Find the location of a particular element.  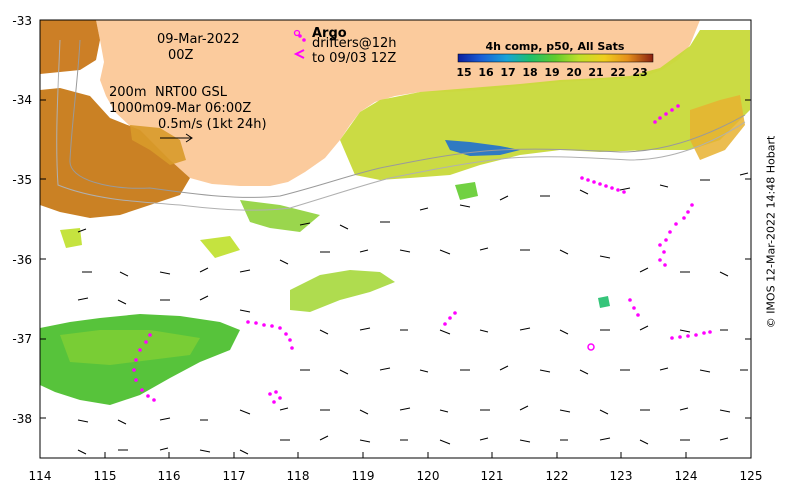

colorbar-tick-label: 16 is located at coordinates (486, 72).